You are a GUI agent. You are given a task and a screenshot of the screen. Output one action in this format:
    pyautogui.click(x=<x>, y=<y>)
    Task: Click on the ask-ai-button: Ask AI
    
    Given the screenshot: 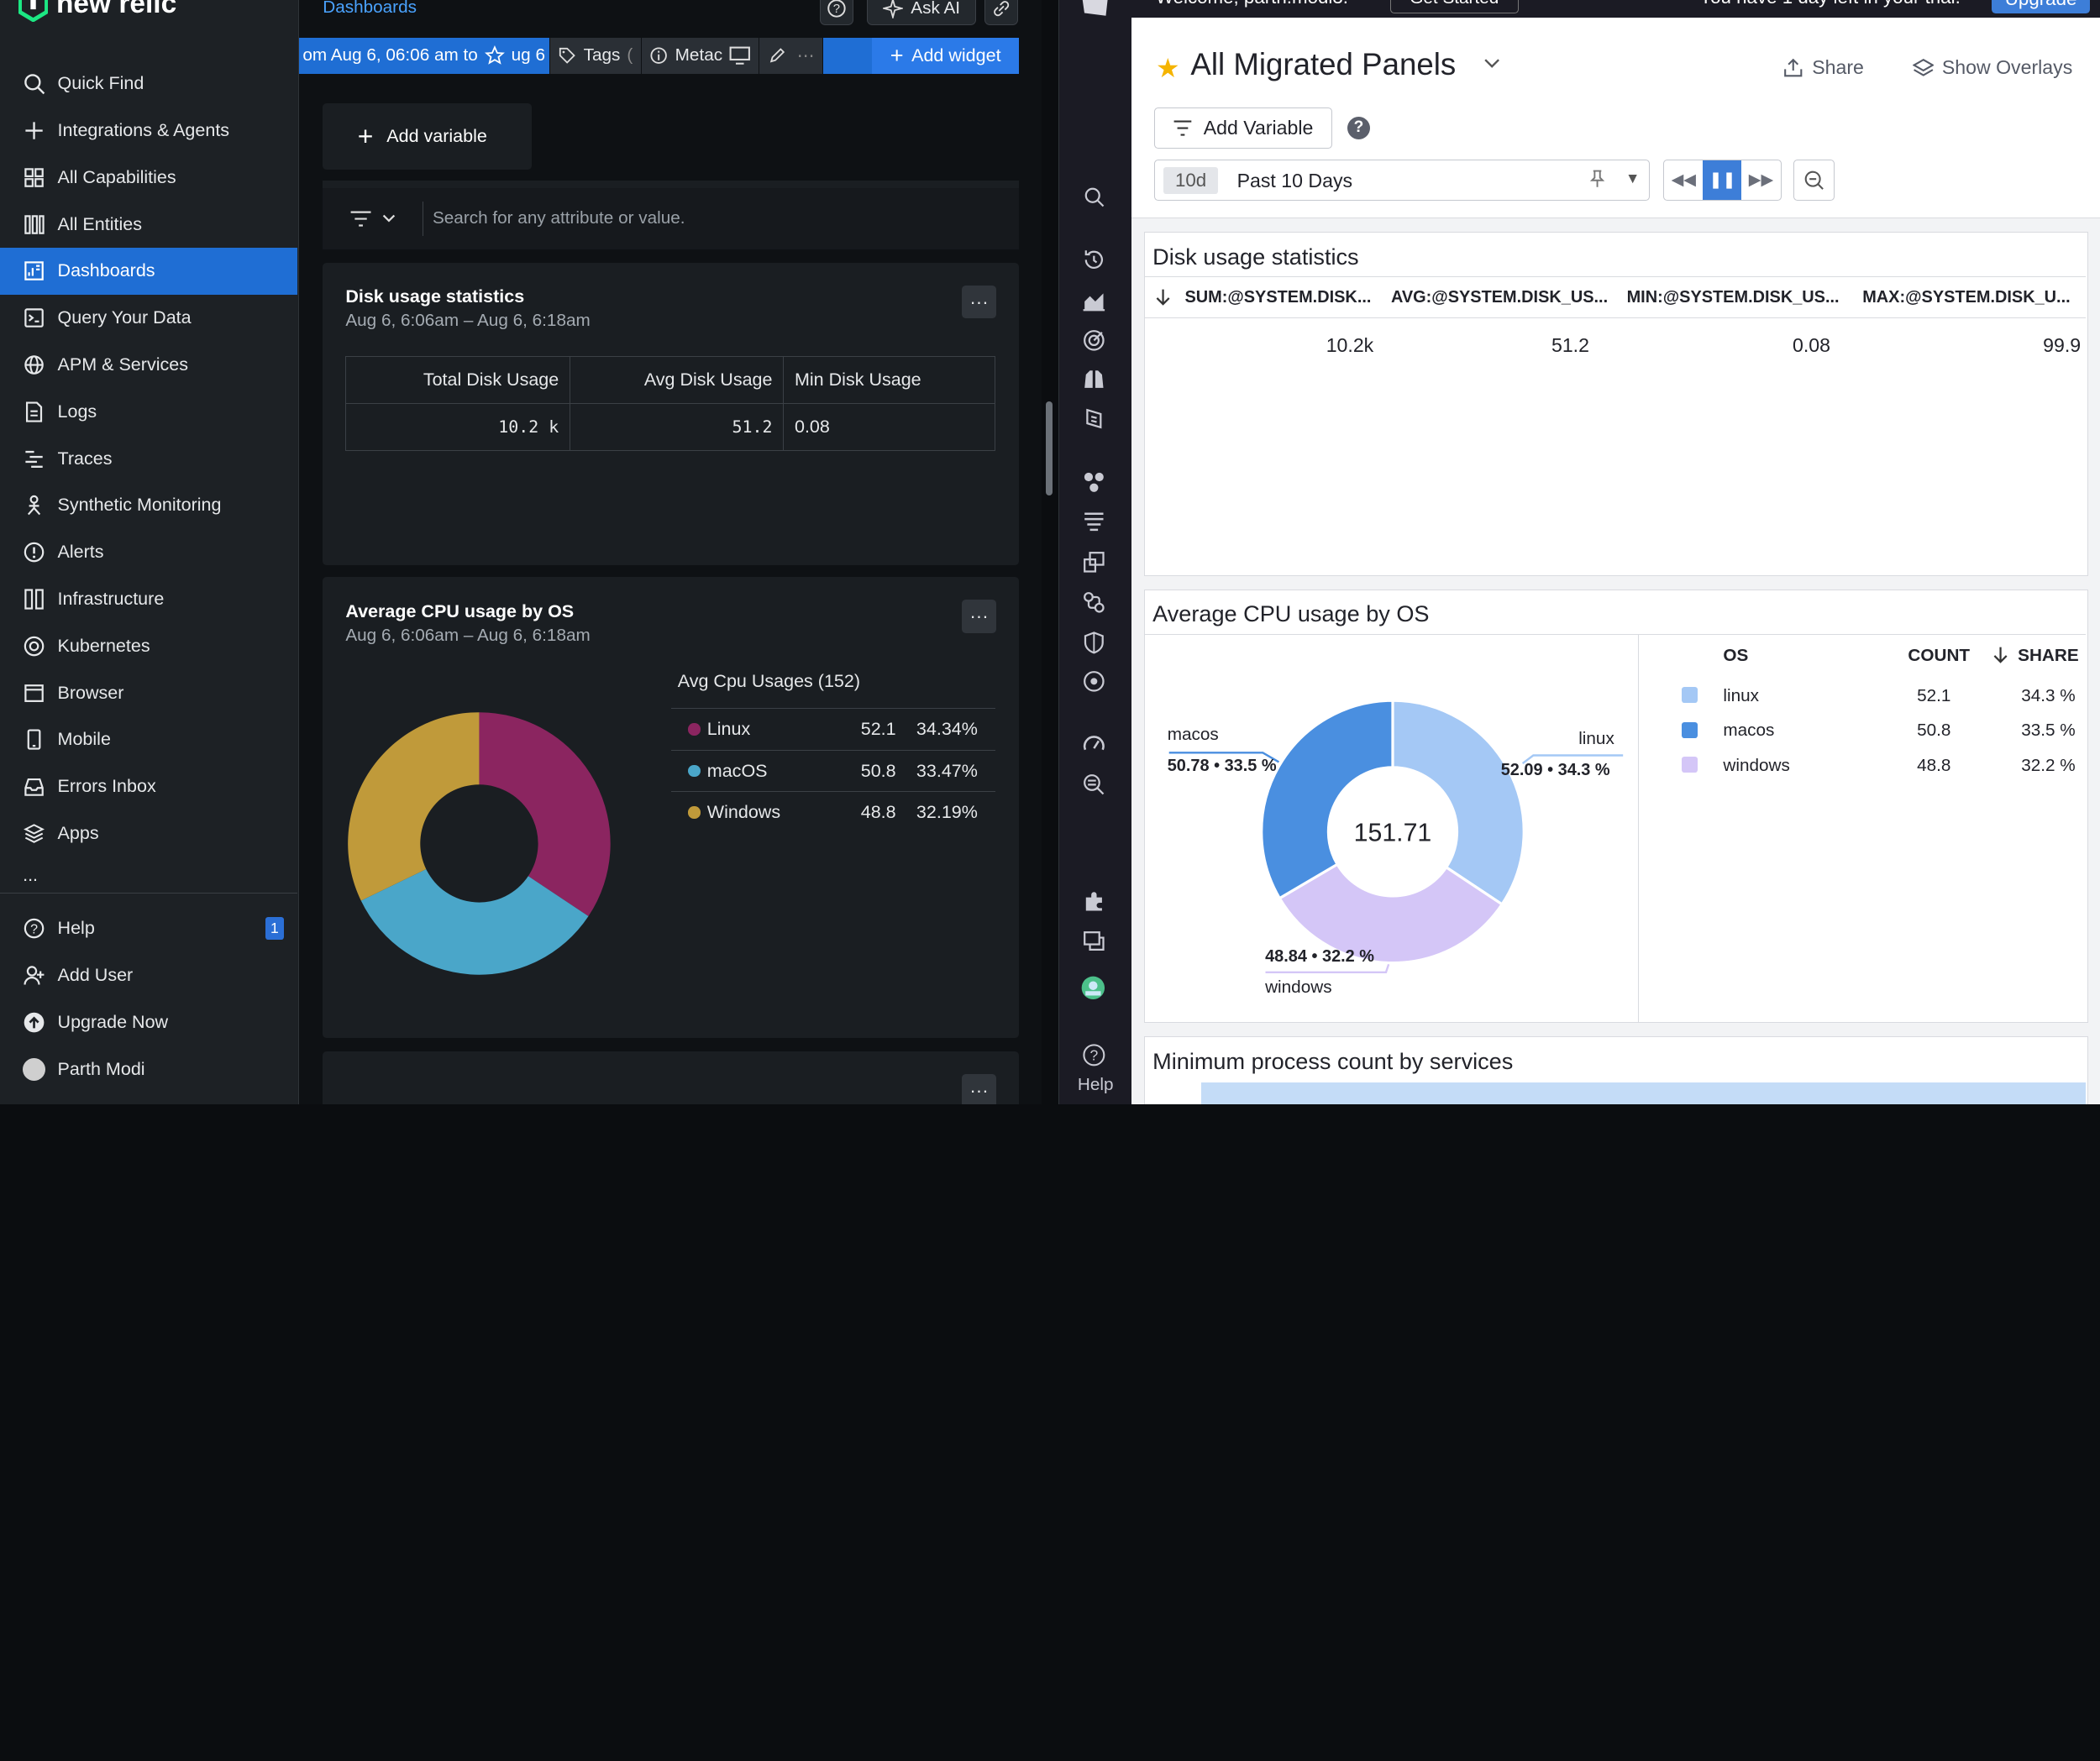 What is the action you would take?
    pyautogui.click(x=921, y=13)
    